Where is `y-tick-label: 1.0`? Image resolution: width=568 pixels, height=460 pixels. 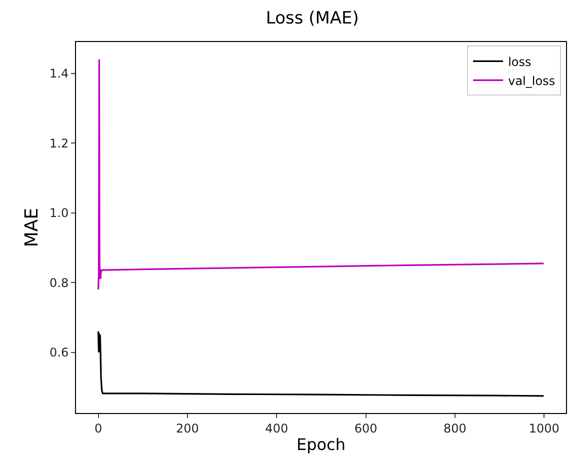 y-tick-label: 1.0 is located at coordinates (59, 213).